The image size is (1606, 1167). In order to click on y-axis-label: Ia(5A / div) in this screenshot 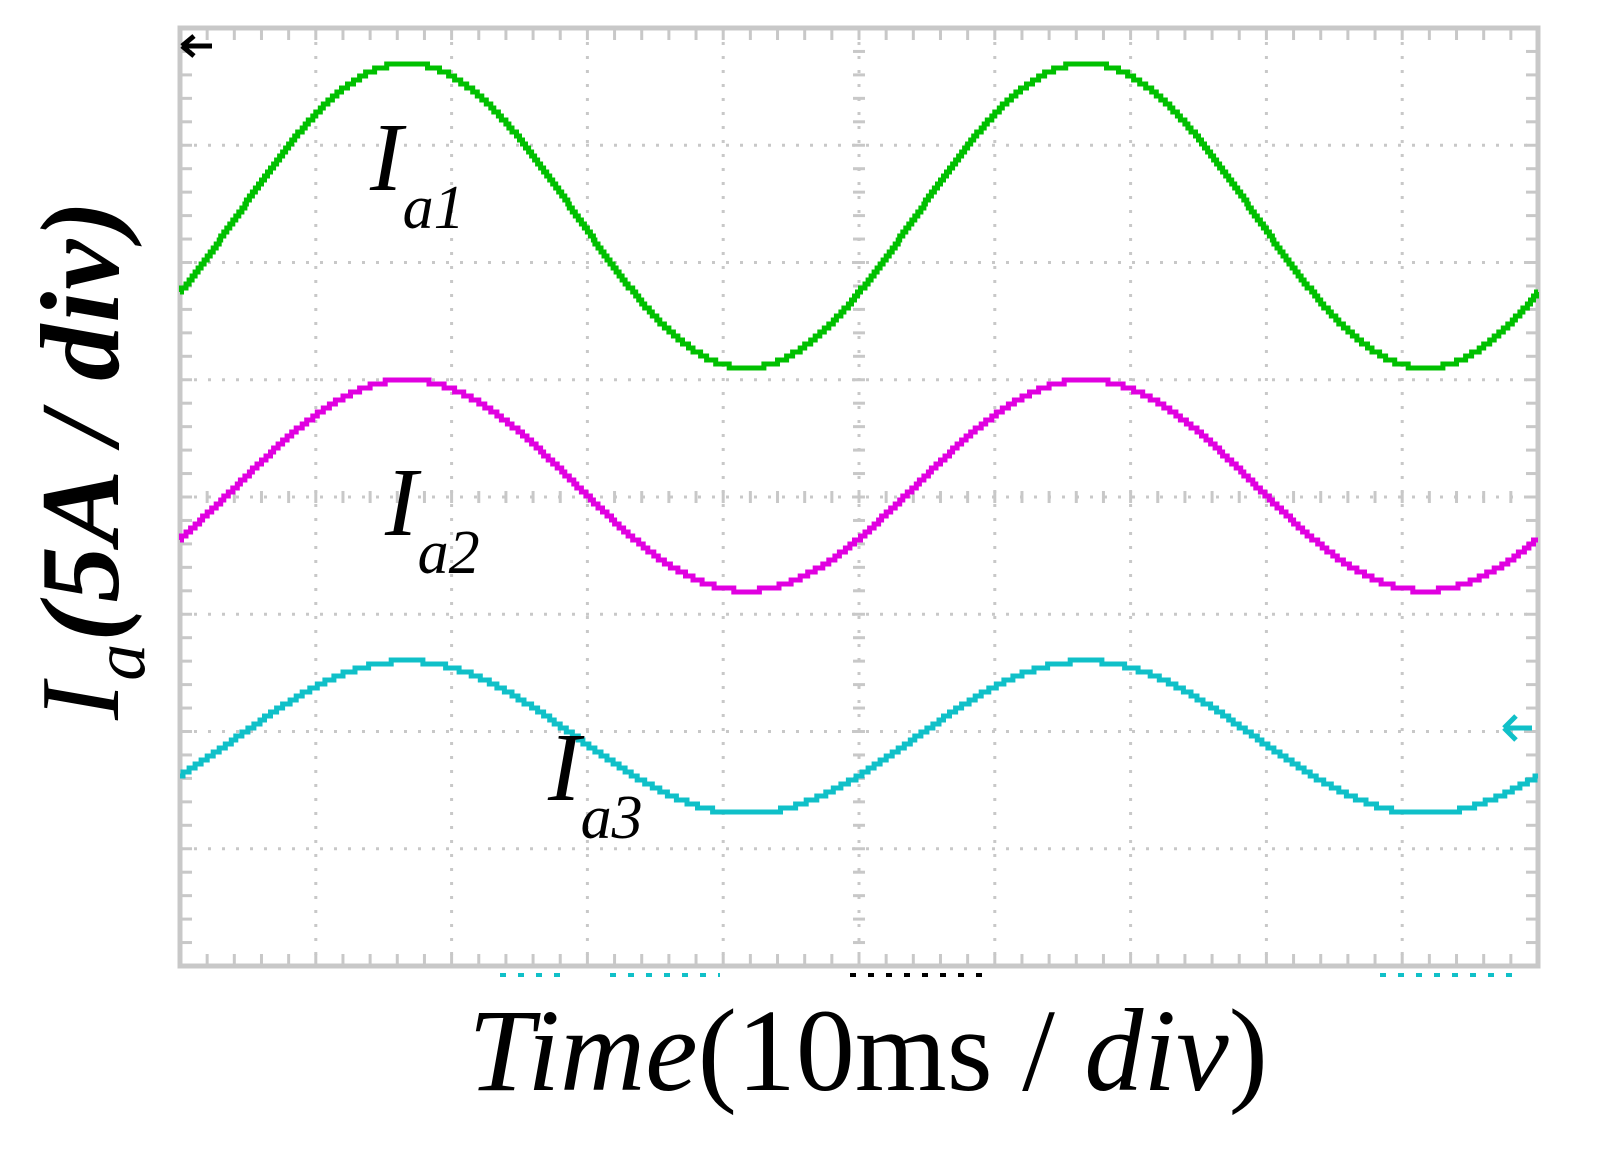, I will do `click(90, 460)`.